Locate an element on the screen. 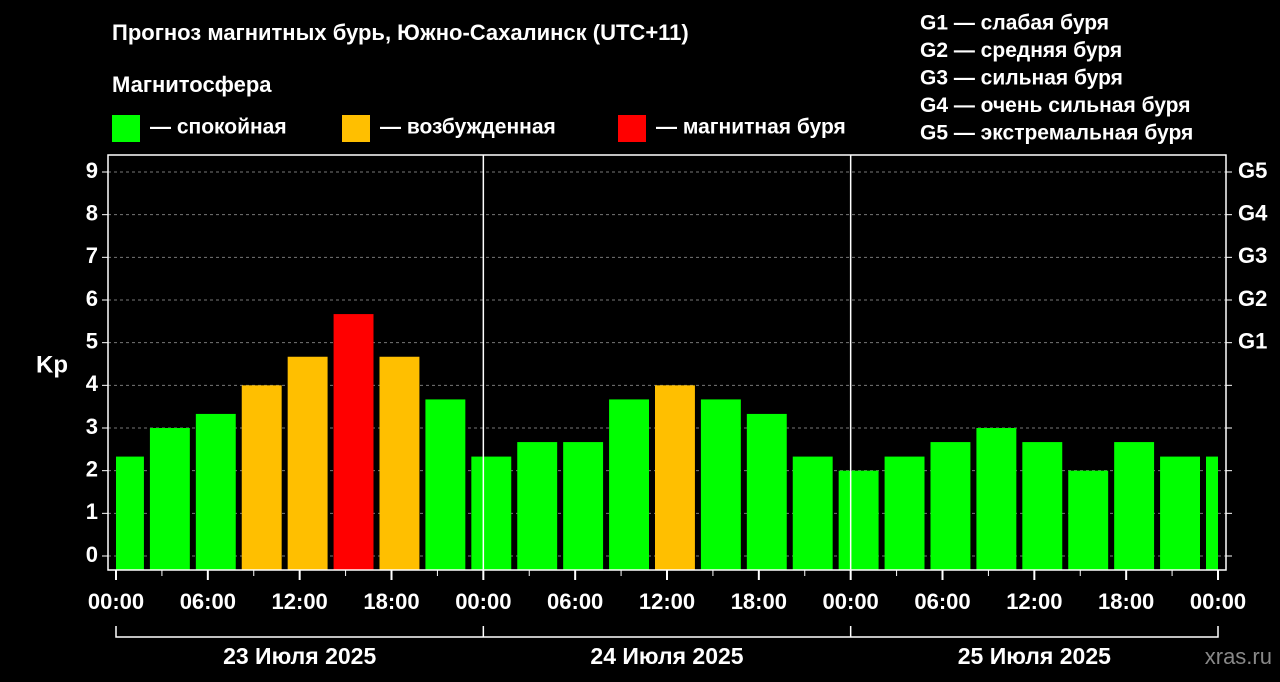  y-tick-label: 1 is located at coordinates (92, 511).